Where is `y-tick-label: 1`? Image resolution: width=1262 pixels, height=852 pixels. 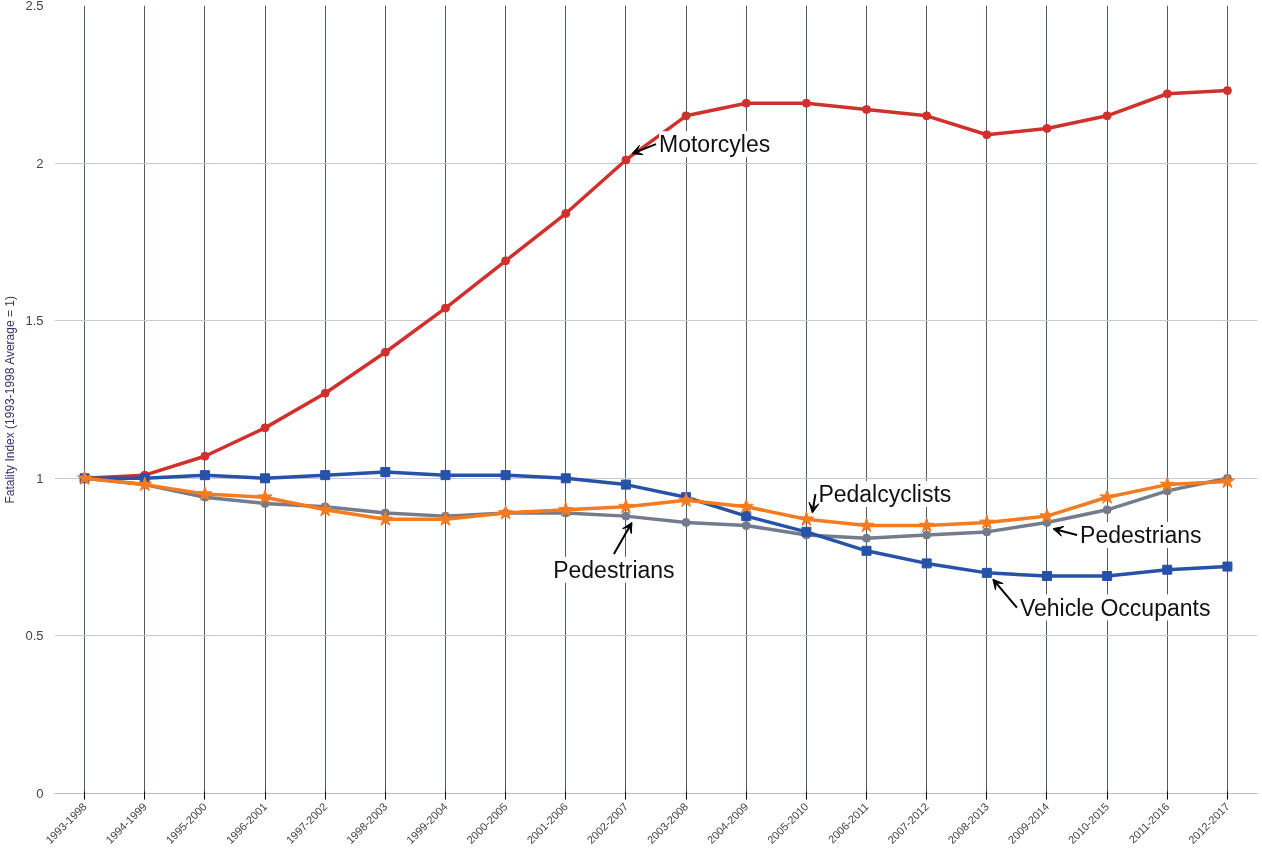
y-tick-label: 1 is located at coordinates (40, 478).